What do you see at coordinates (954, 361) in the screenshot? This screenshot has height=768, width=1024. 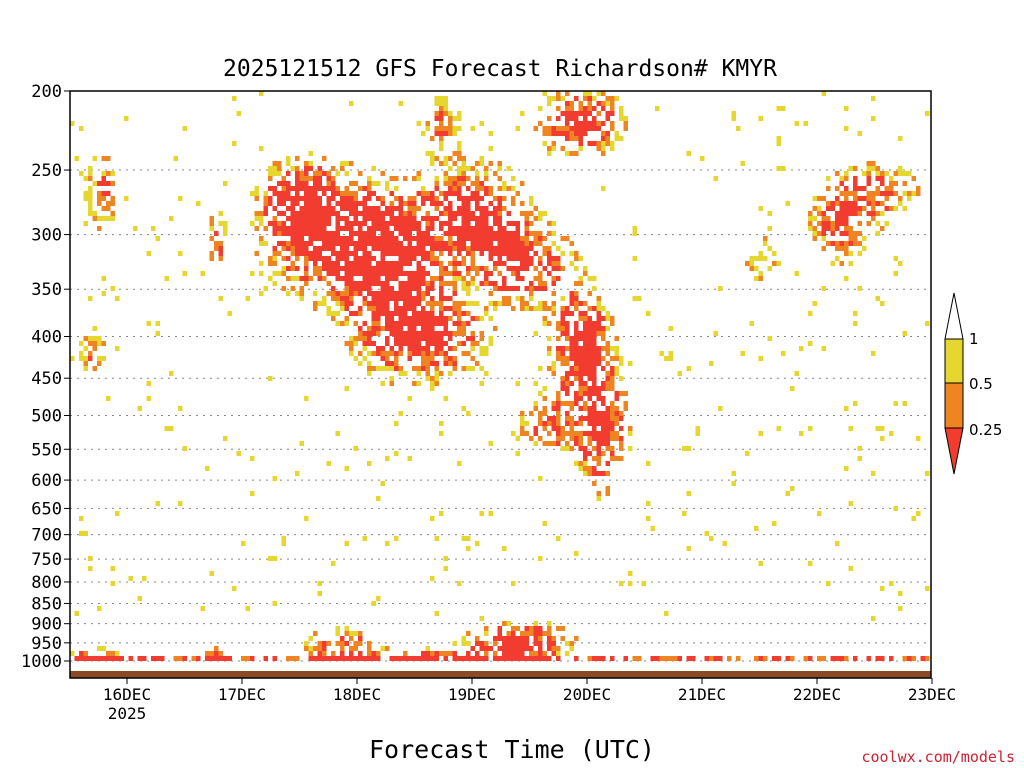 I see `legend-swatch-0.5-1` at bounding box center [954, 361].